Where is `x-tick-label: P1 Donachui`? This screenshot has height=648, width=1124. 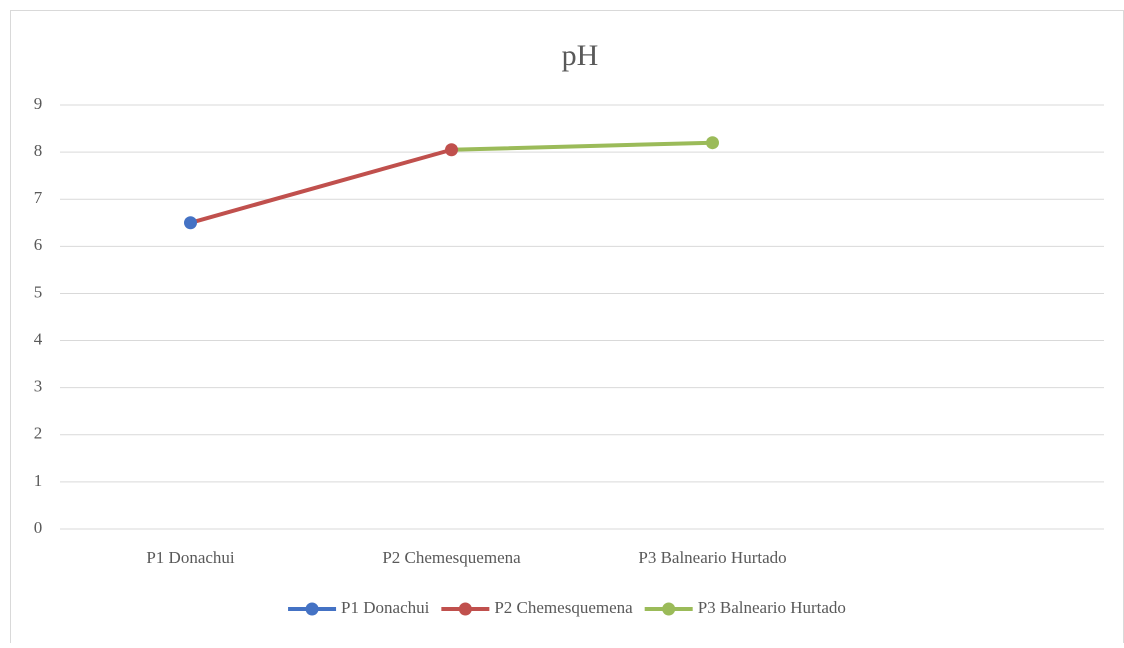 x-tick-label: P1 Donachui is located at coordinates (190, 557).